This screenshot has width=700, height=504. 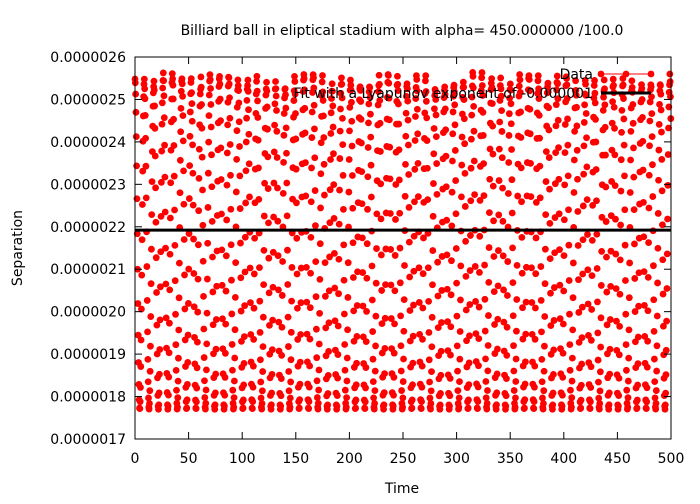 What do you see at coordinates (88, 440) in the screenshot?
I see `y-tick-label: 0.0000017` at bounding box center [88, 440].